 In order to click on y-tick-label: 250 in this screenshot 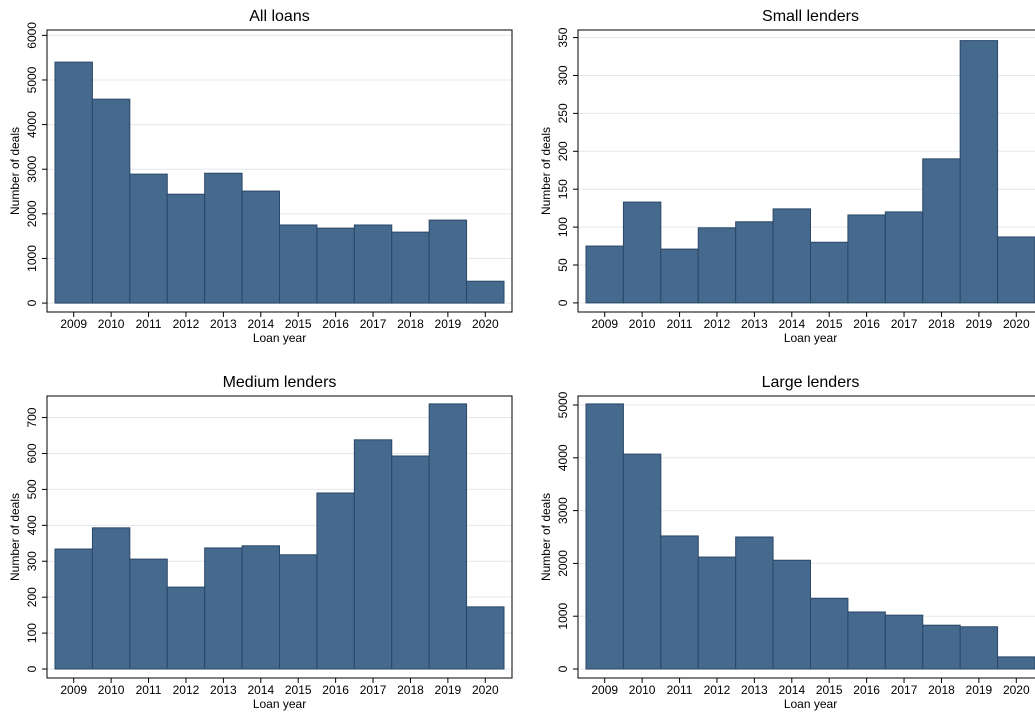, I will do `click(563, 113)`.